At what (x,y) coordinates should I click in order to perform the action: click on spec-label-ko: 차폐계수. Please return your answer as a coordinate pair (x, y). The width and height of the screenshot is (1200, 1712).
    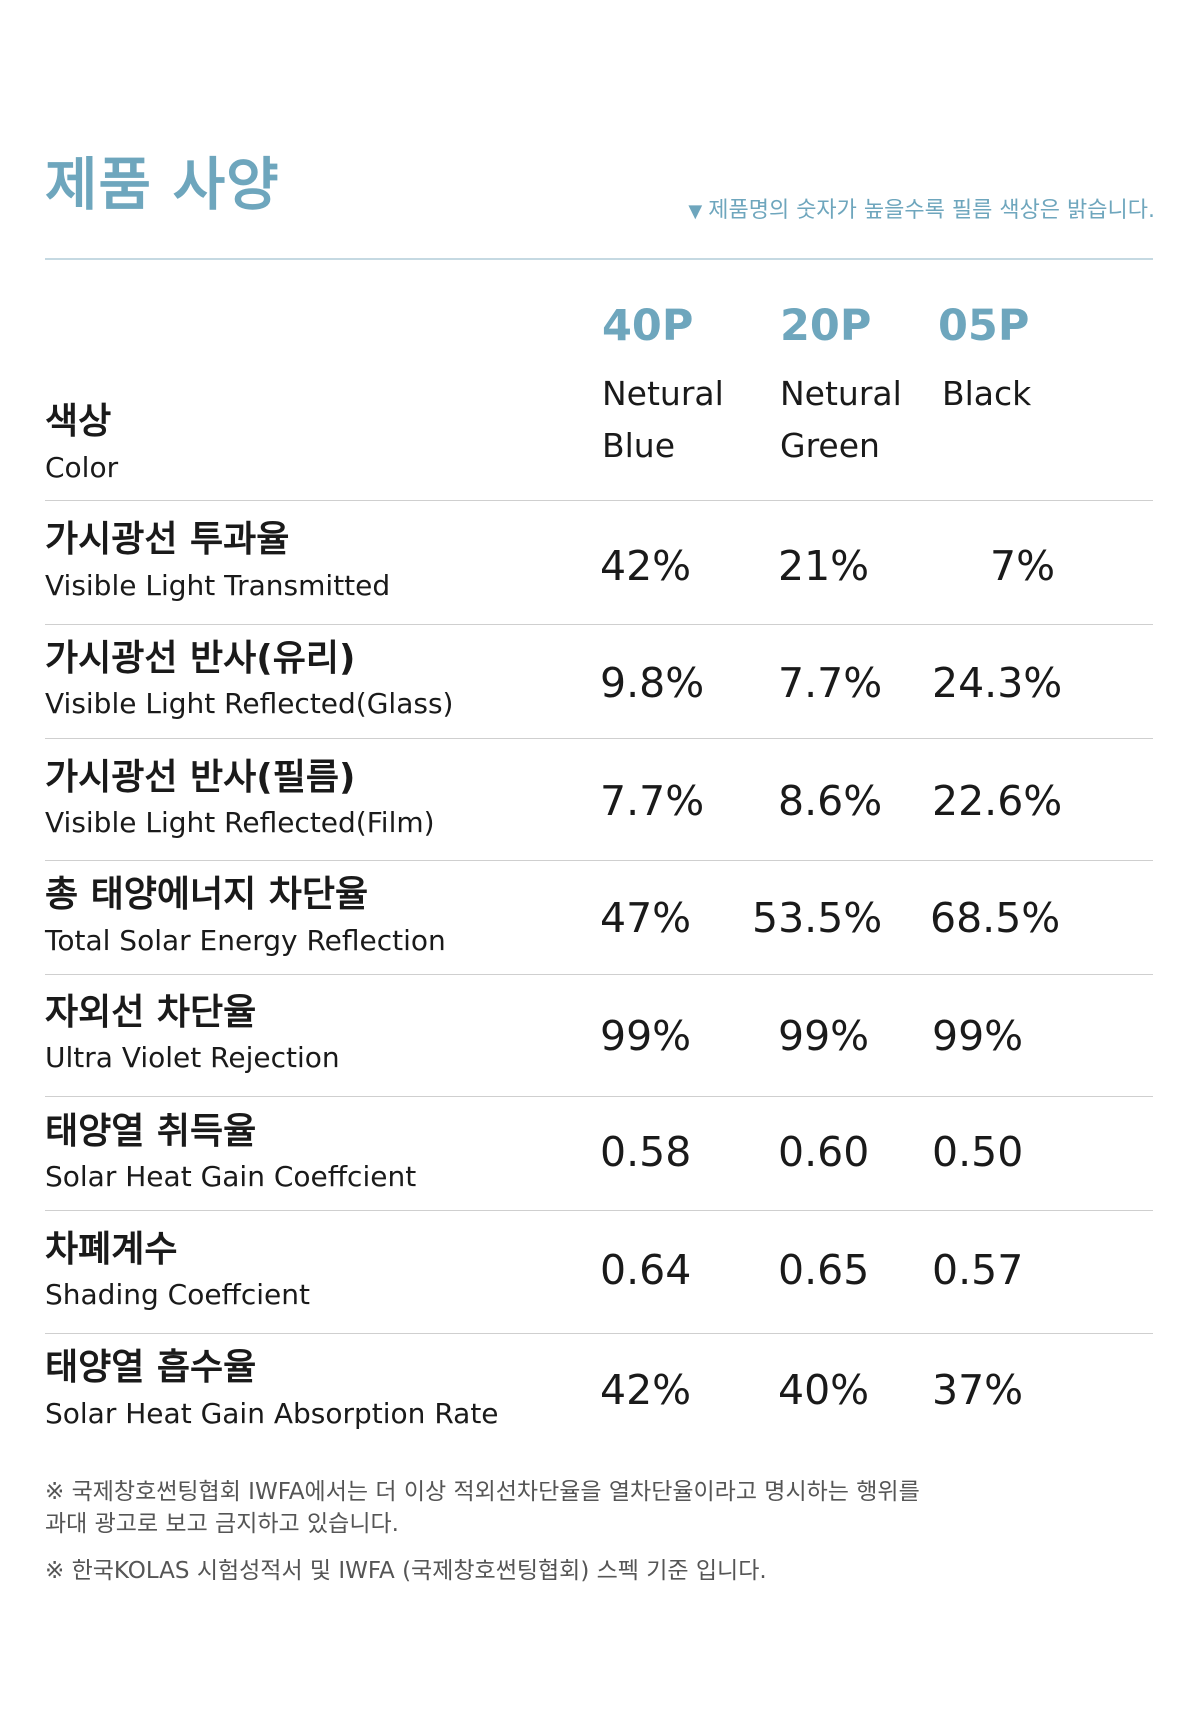
    Looking at the image, I should click on (111, 1249).